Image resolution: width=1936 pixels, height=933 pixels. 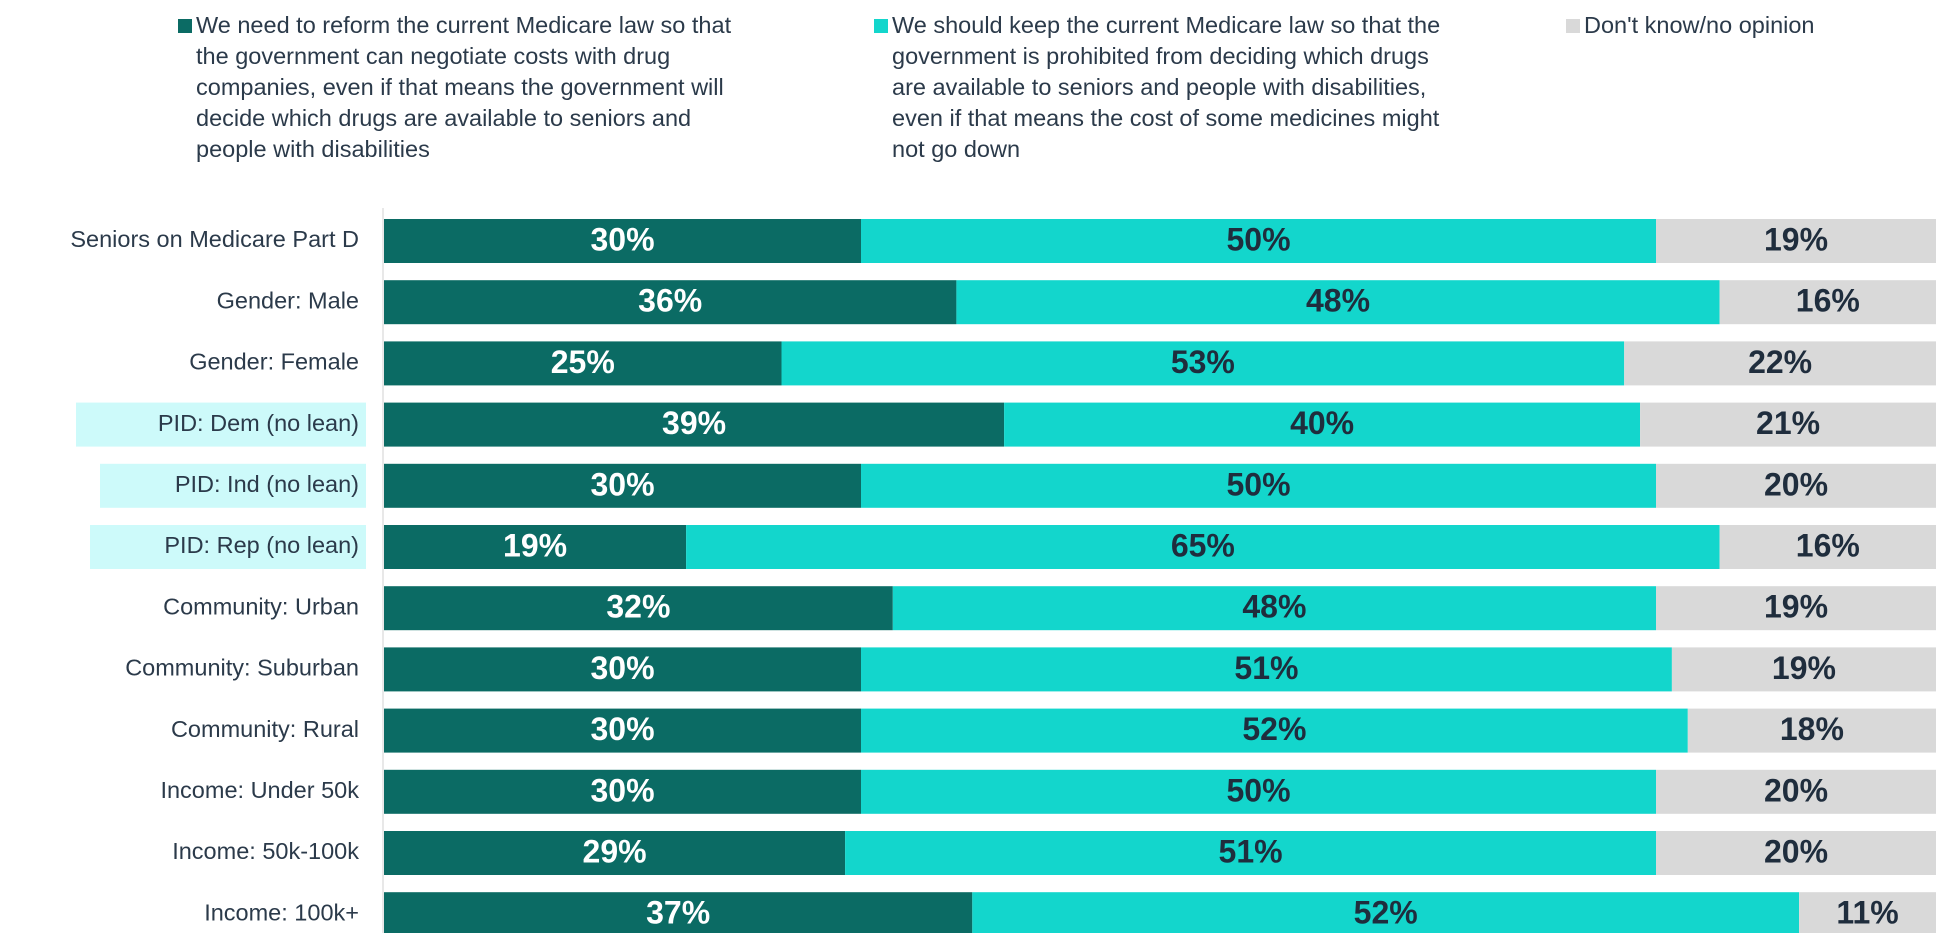 I want to click on category-label: Income: 100k+, so click(x=281, y=912).